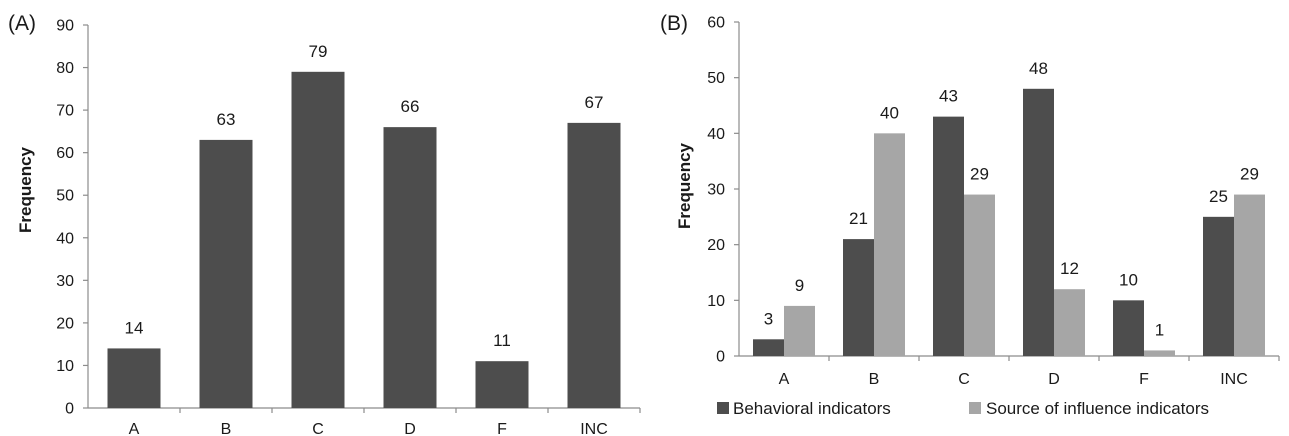 This screenshot has height=436, width=1289. I want to click on chart-a-y-tick-label: 40, so click(65, 238).